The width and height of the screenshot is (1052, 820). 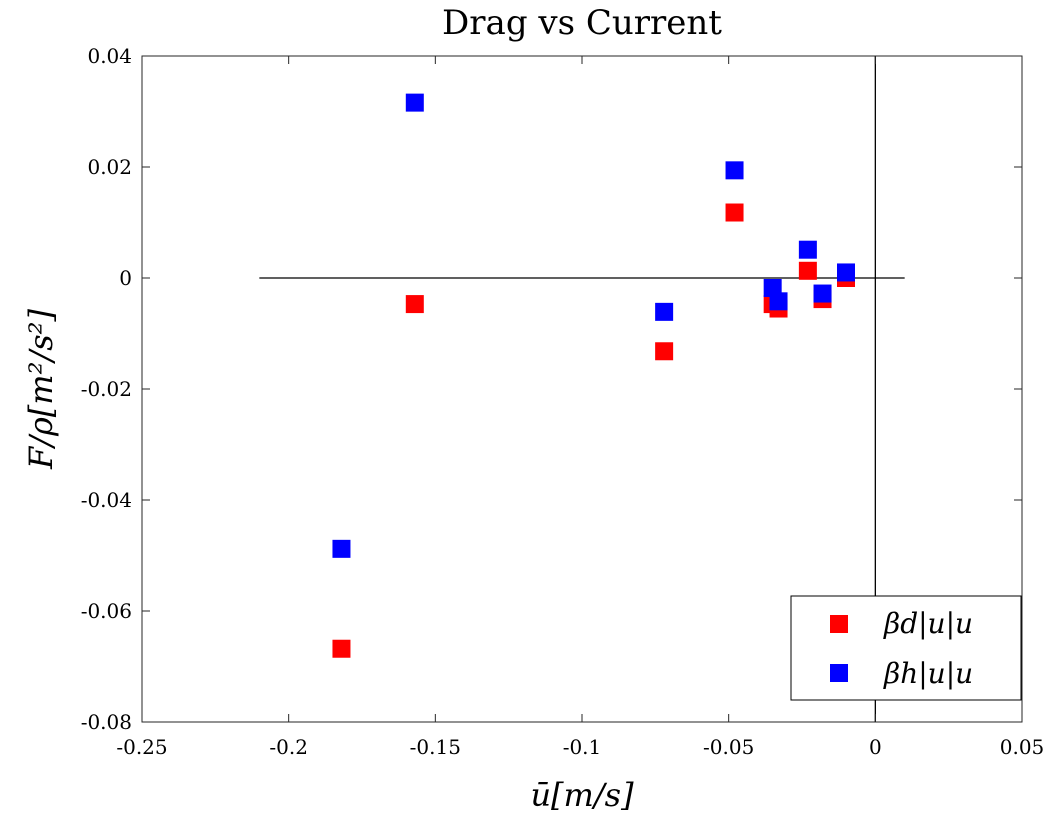 What do you see at coordinates (109, 56) in the screenshot?
I see `y-tick-label: 0.04` at bounding box center [109, 56].